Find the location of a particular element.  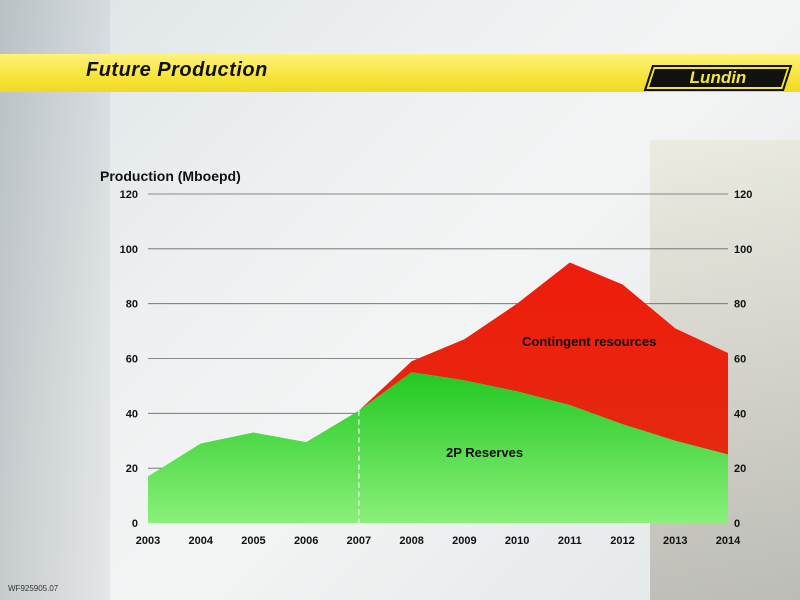

y-tick-left-20: 20 is located at coordinates (132, 469).